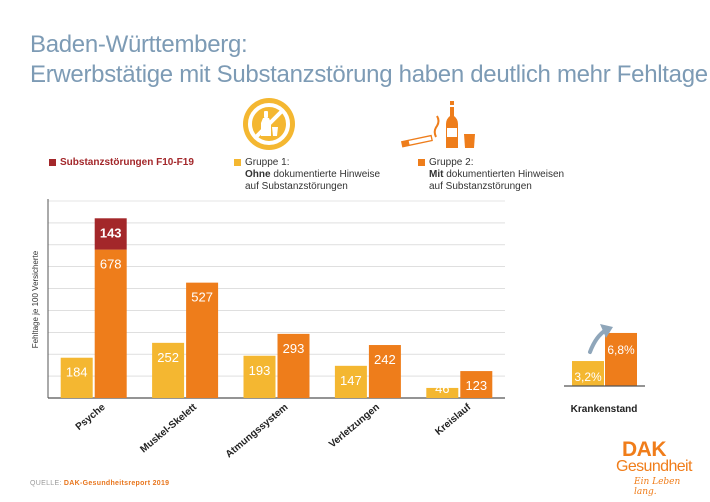 The height and width of the screenshot is (502, 710). What do you see at coordinates (260, 370) in the screenshot?
I see `data-label-gruppe1: 193` at bounding box center [260, 370].